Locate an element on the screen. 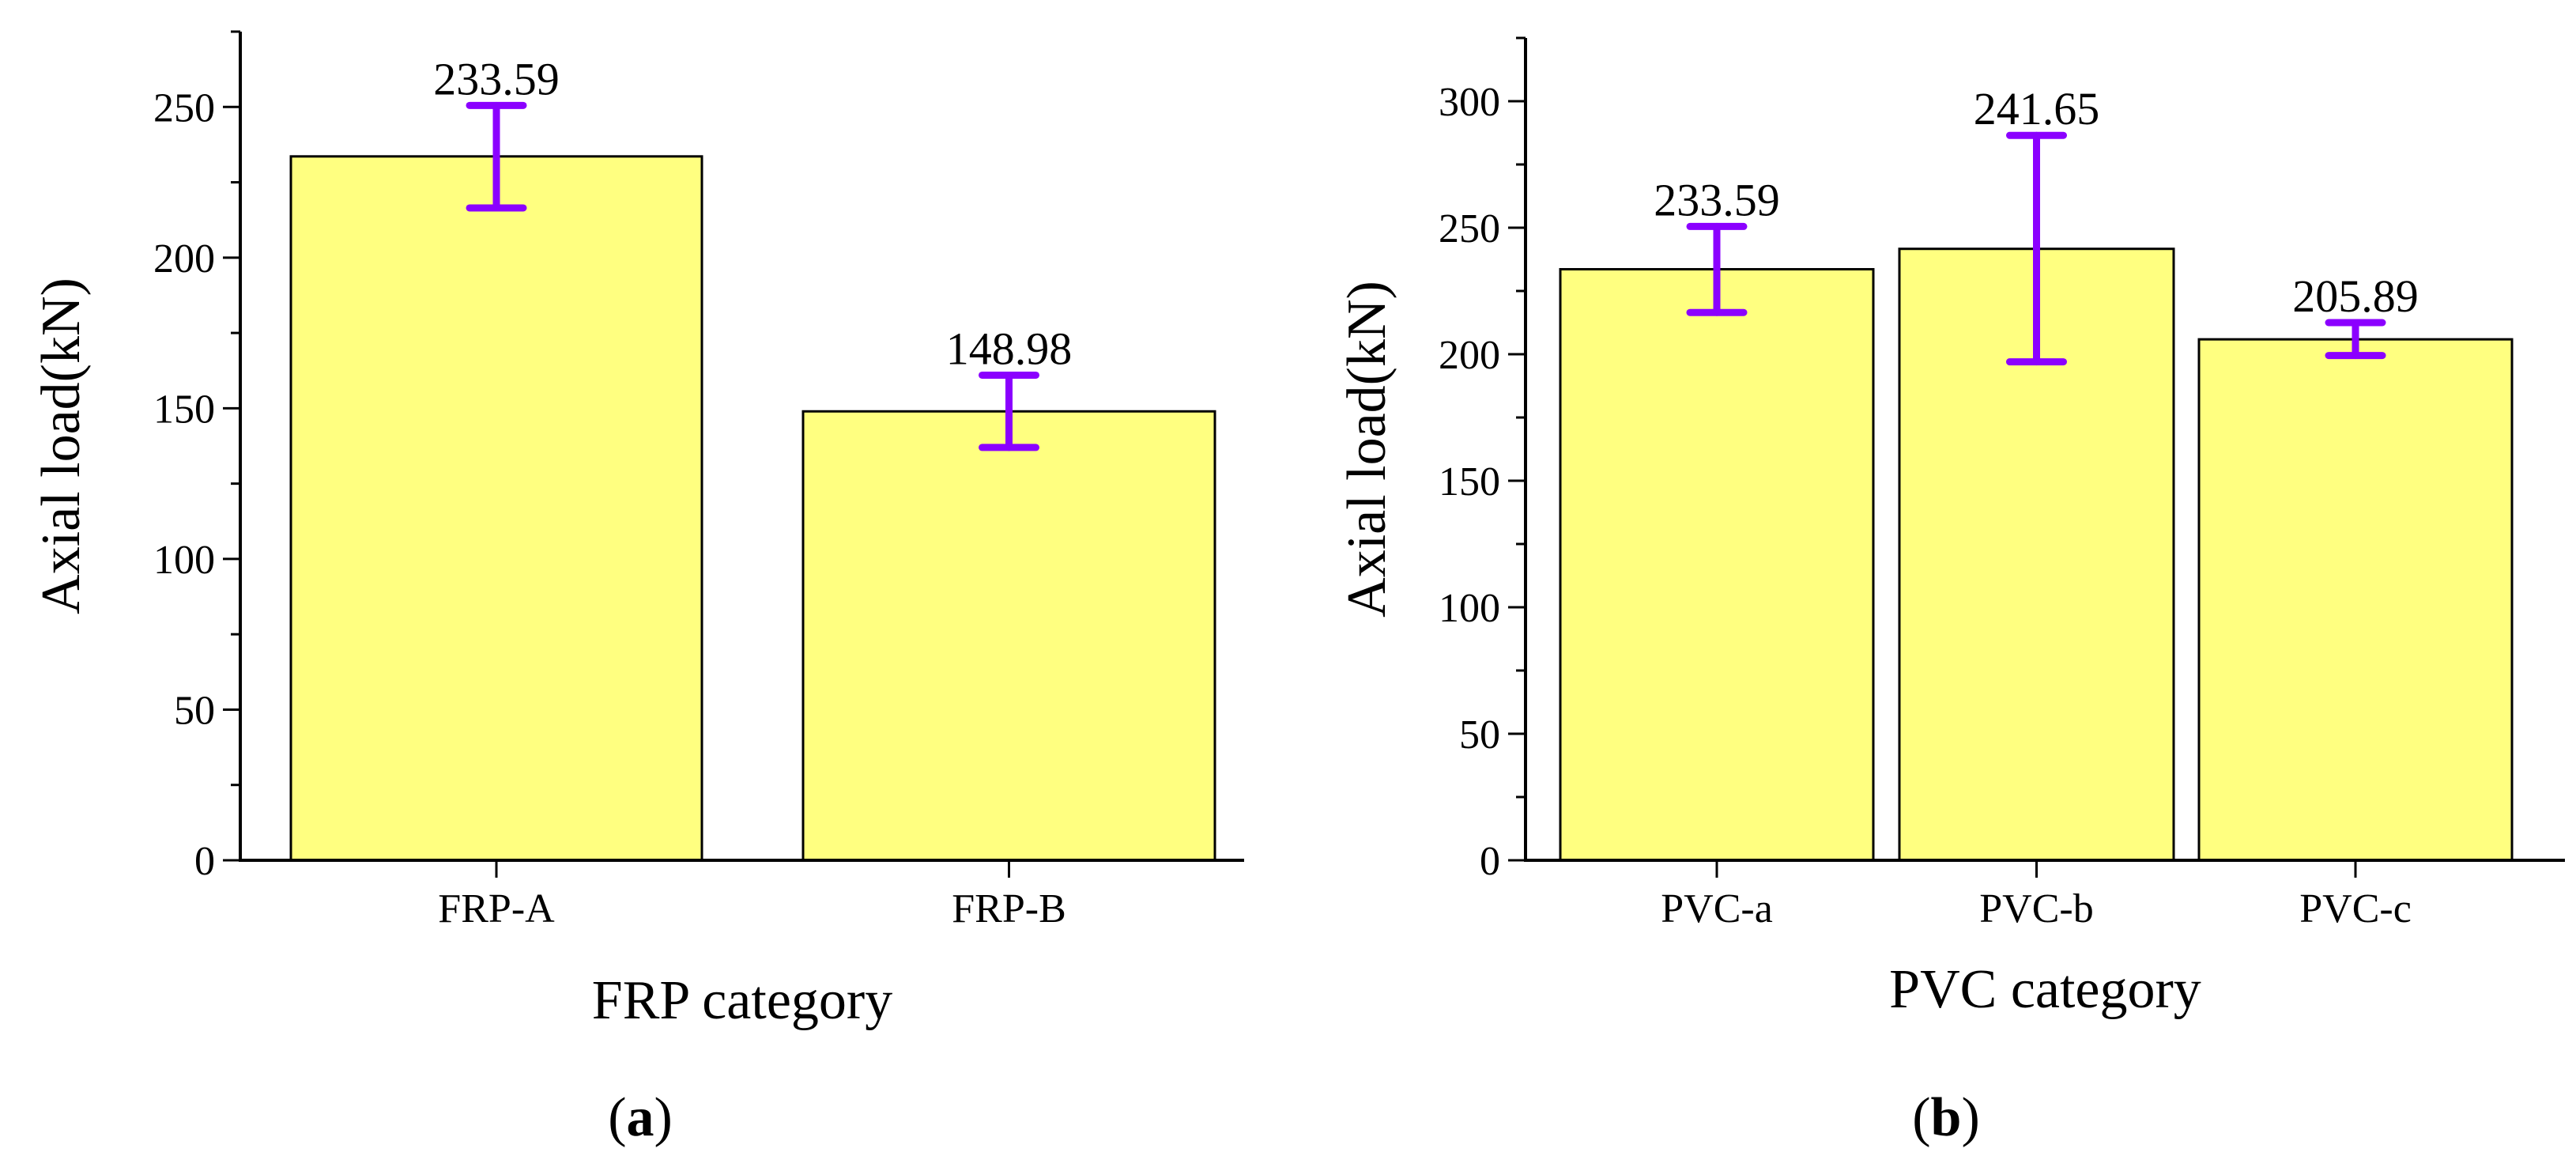 This screenshot has height=1156, width=2576. error-bar-PVC-b is located at coordinates (2036, 248).